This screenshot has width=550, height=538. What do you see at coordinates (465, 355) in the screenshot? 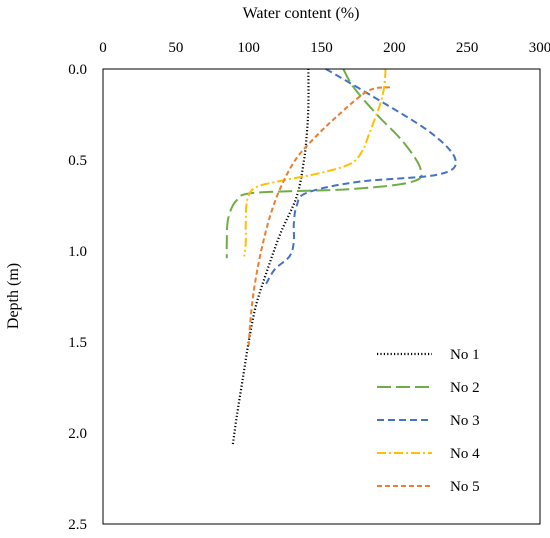
I see `legend-label: No 1` at bounding box center [465, 355].